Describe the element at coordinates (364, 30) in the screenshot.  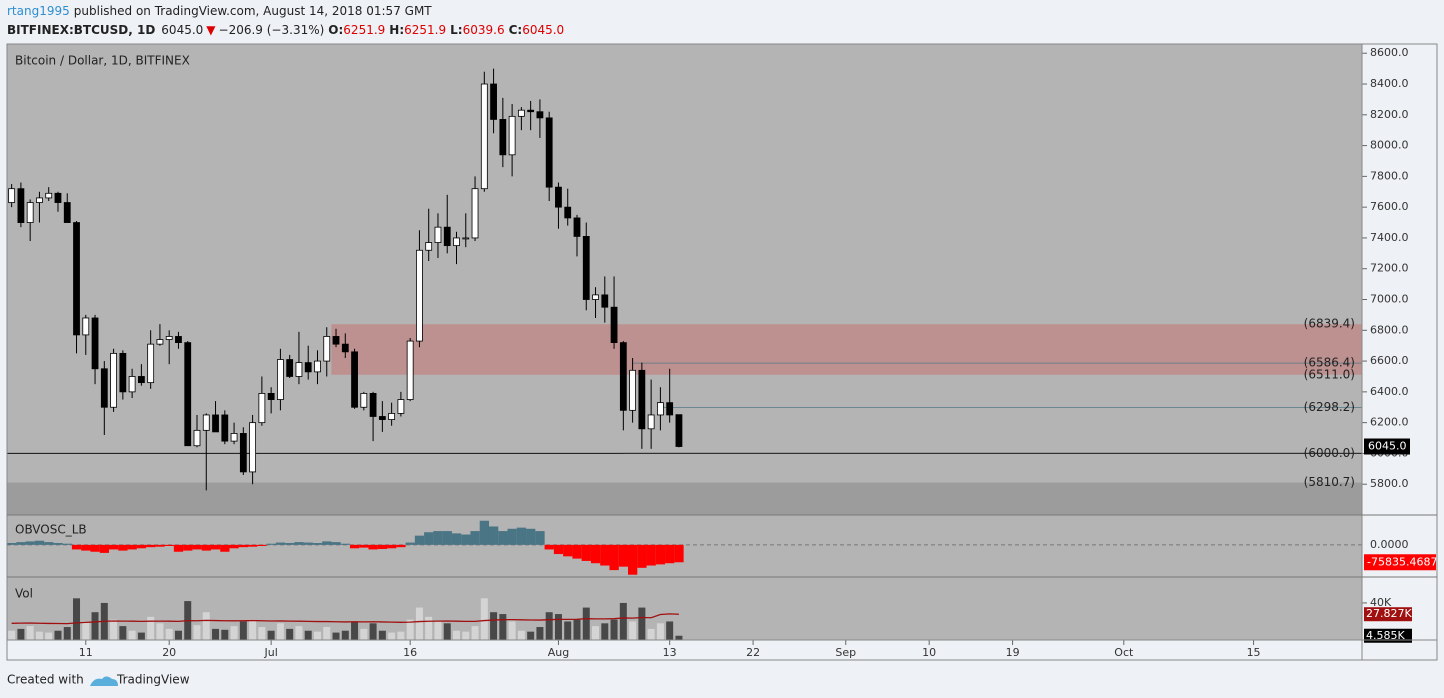
I see `ohlc-value: 6251.9` at that location.